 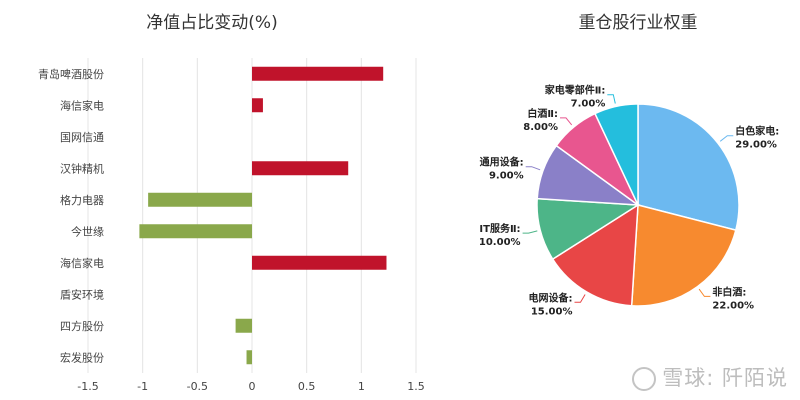 What do you see at coordinates (82, 137) in the screenshot?
I see `bar-category-label: 国网信通` at bounding box center [82, 137].